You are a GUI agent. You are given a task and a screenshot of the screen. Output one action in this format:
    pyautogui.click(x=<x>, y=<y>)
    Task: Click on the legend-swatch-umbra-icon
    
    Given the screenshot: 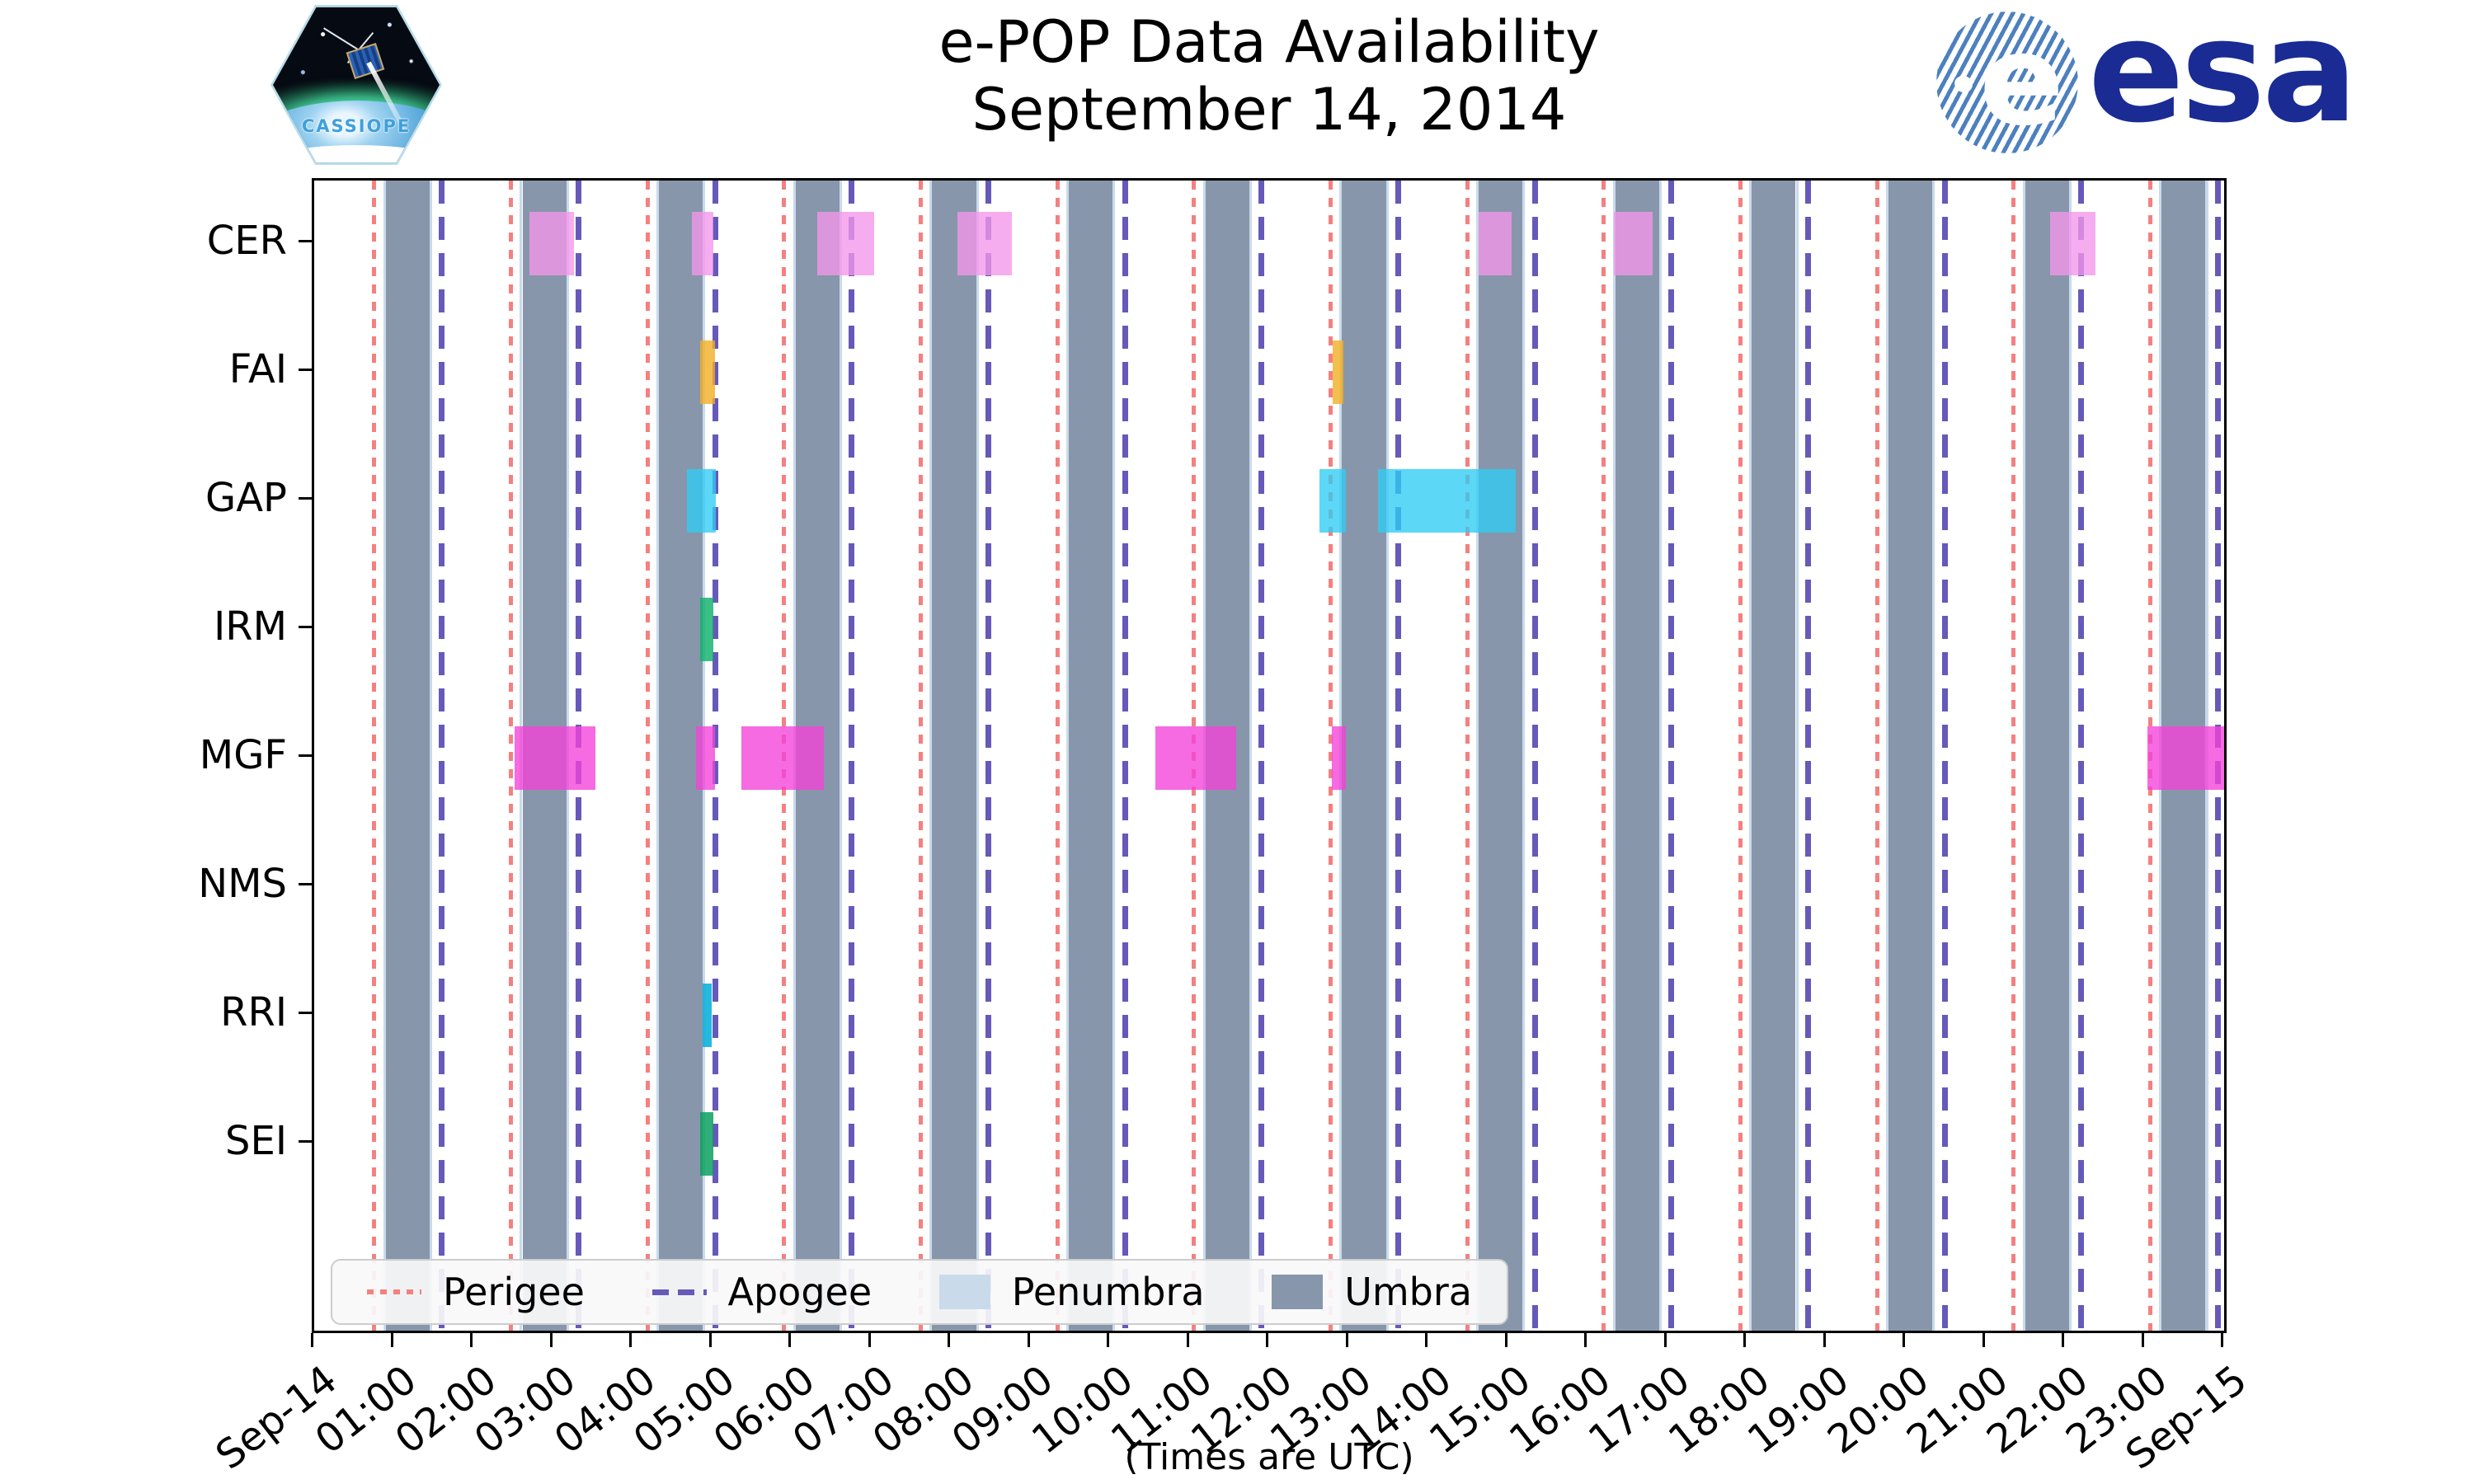 What is the action you would take?
    pyautogui.click(x=1298, y=1292)
    